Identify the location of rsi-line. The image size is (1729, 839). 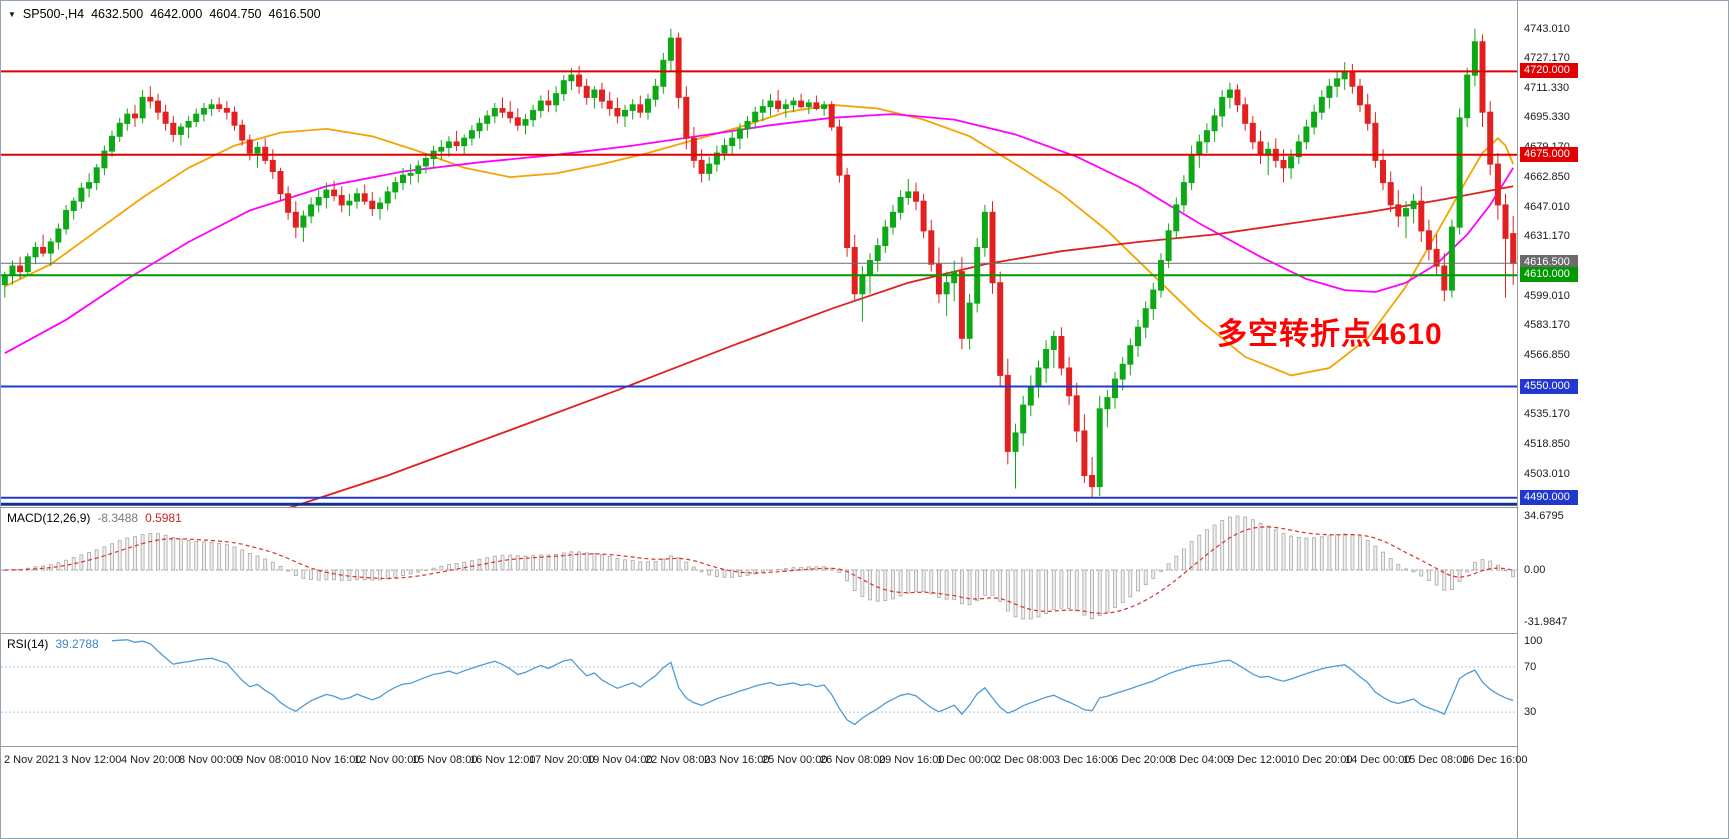
(812, 682).